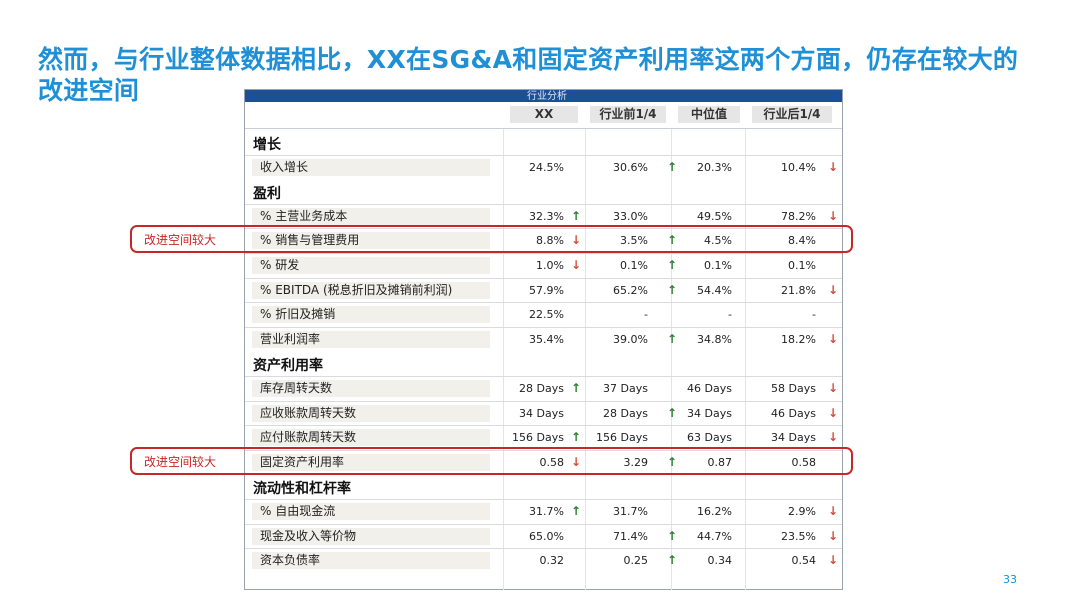 This screenshot has height=607, width=1080. What do you see at coordinates (543, 128) in the screenshot?
I see `header-divider` at bounding box center [543, 128].